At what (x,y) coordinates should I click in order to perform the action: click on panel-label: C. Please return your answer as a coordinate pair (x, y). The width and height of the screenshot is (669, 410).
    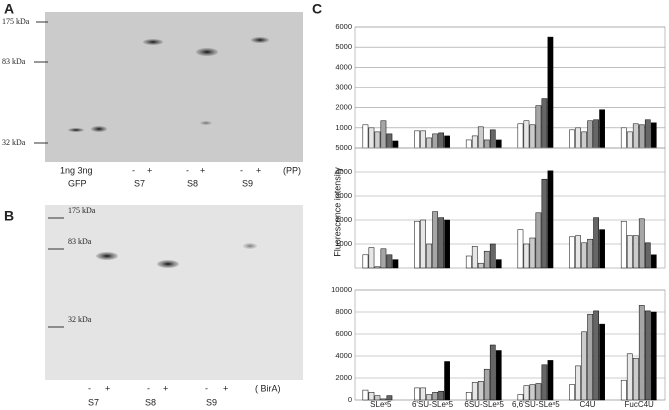
    Looking at the image, I should click on (317, 9).